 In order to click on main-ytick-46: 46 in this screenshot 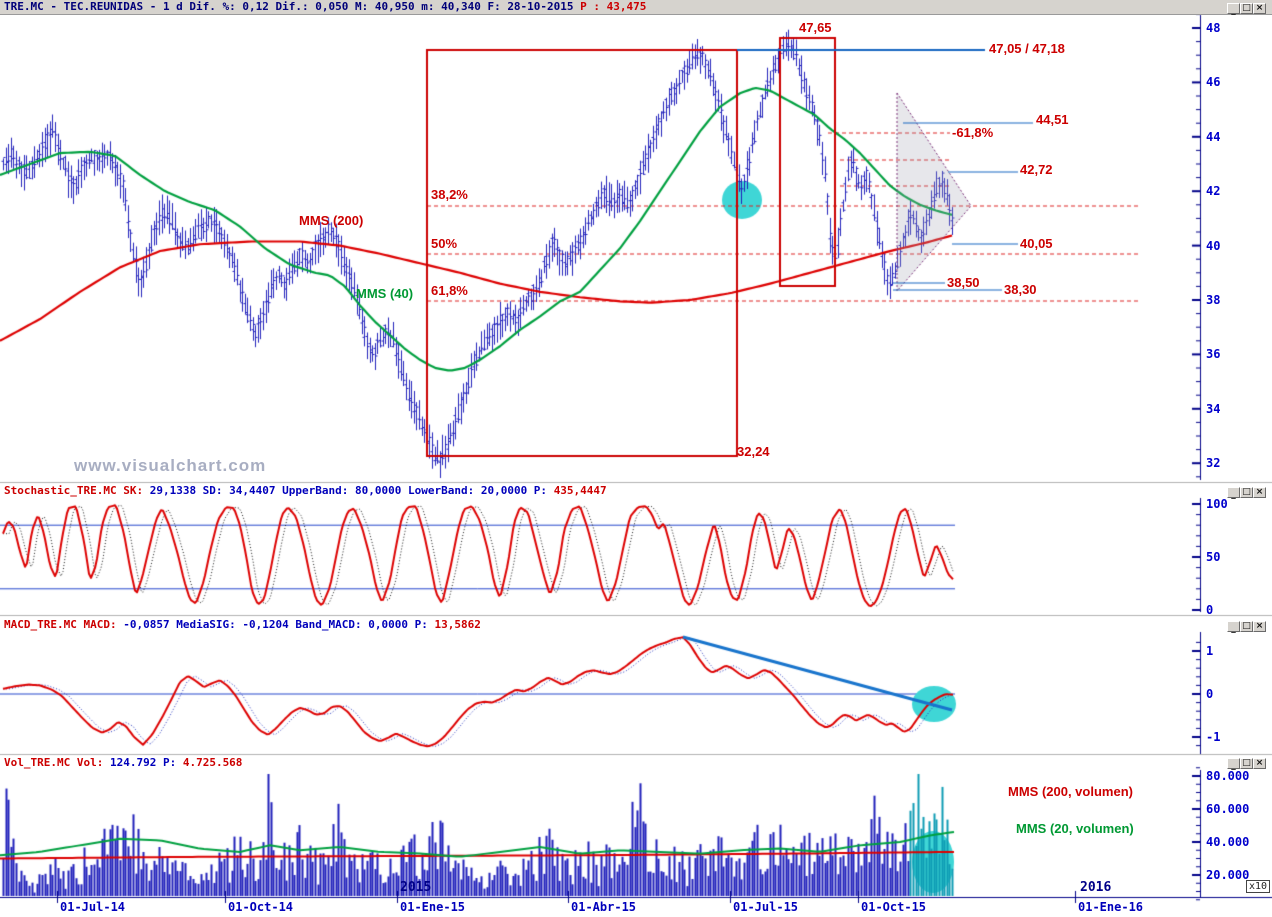, I will do `click(1213, 82)`.